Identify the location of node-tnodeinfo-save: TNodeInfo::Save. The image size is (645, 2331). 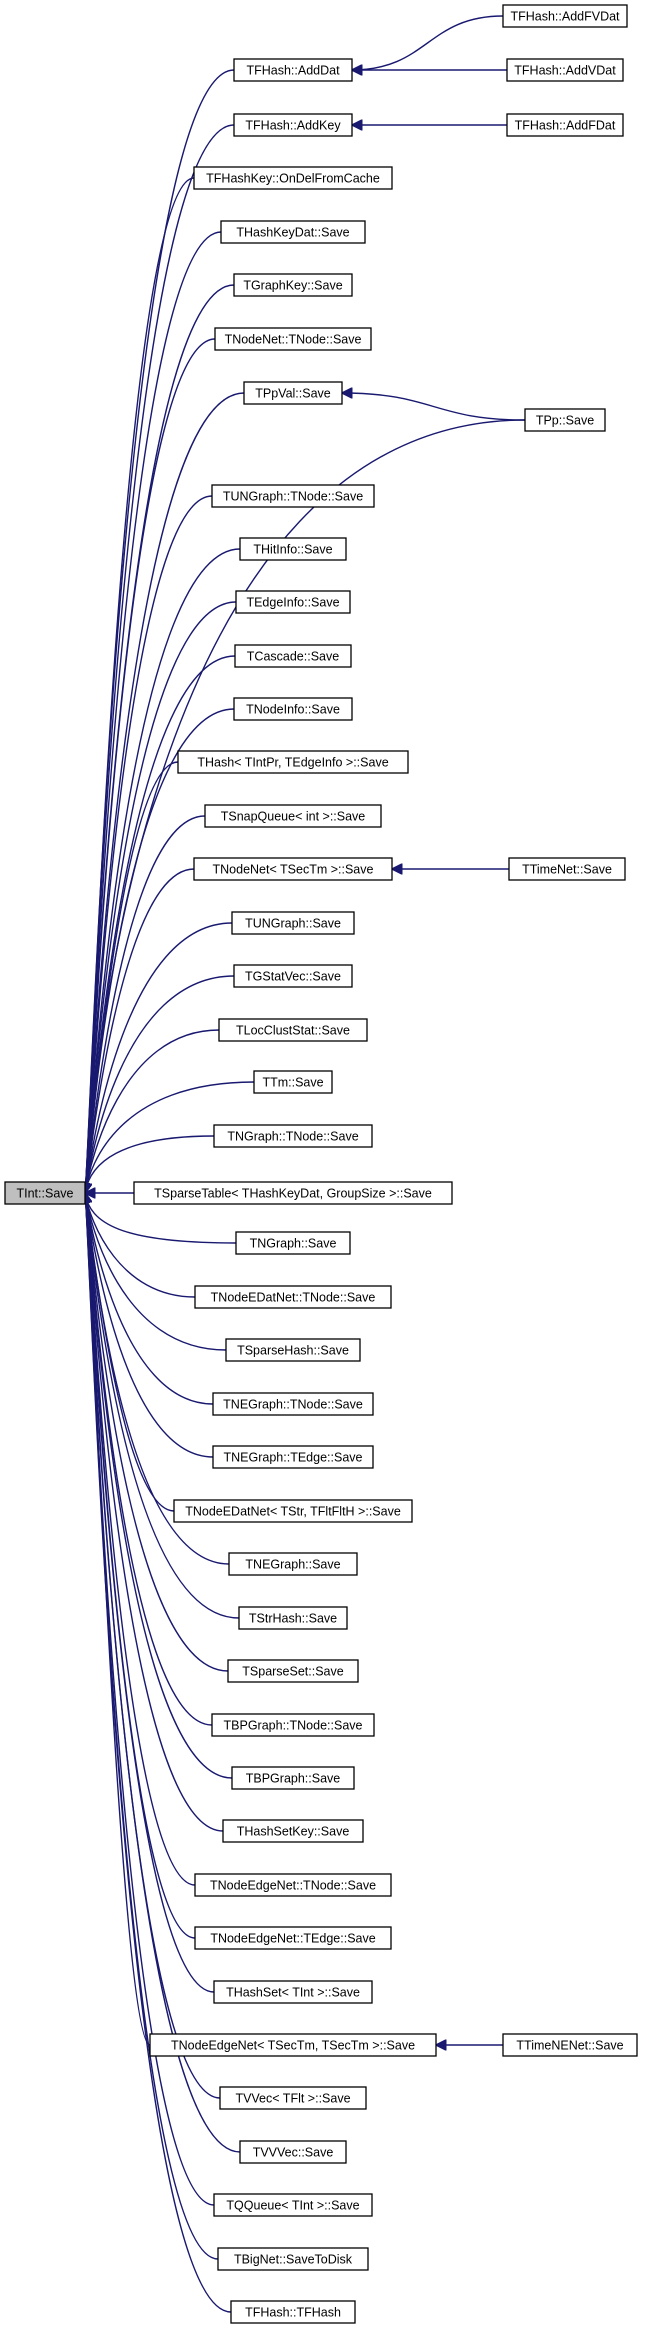
(293, 709).